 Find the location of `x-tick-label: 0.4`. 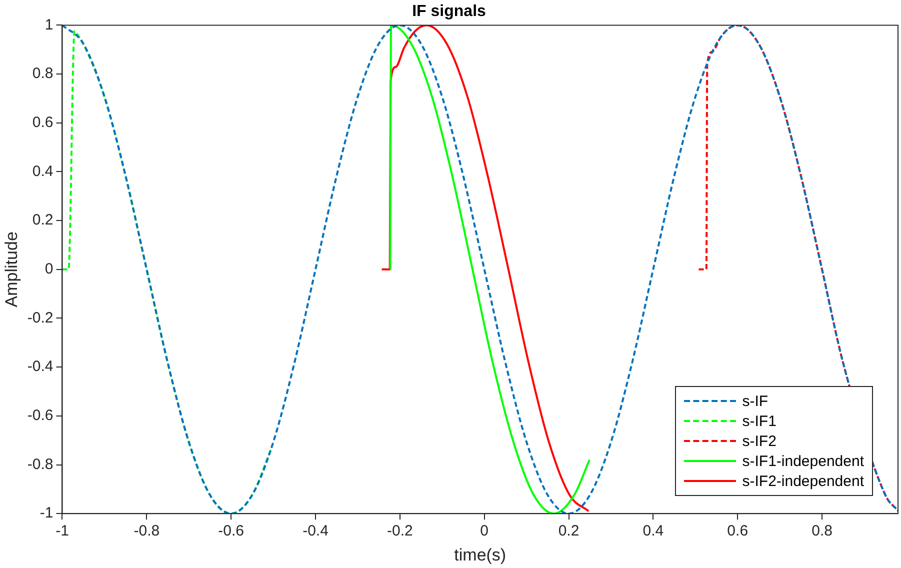

x-tick-label: 0.4 is located at coordinates (653, 531).